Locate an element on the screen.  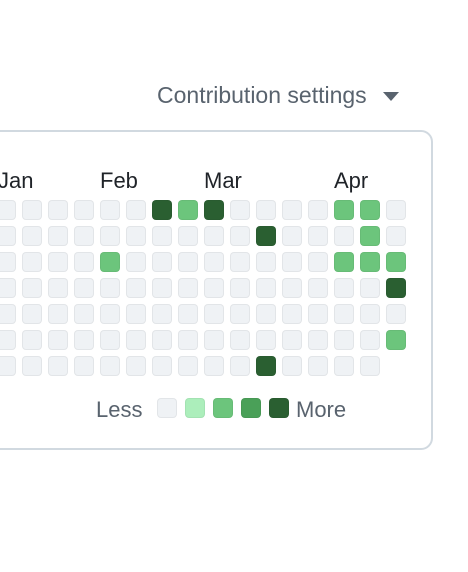
contribution-settings-button: Contribution settings is located at coordinates (278, 95).